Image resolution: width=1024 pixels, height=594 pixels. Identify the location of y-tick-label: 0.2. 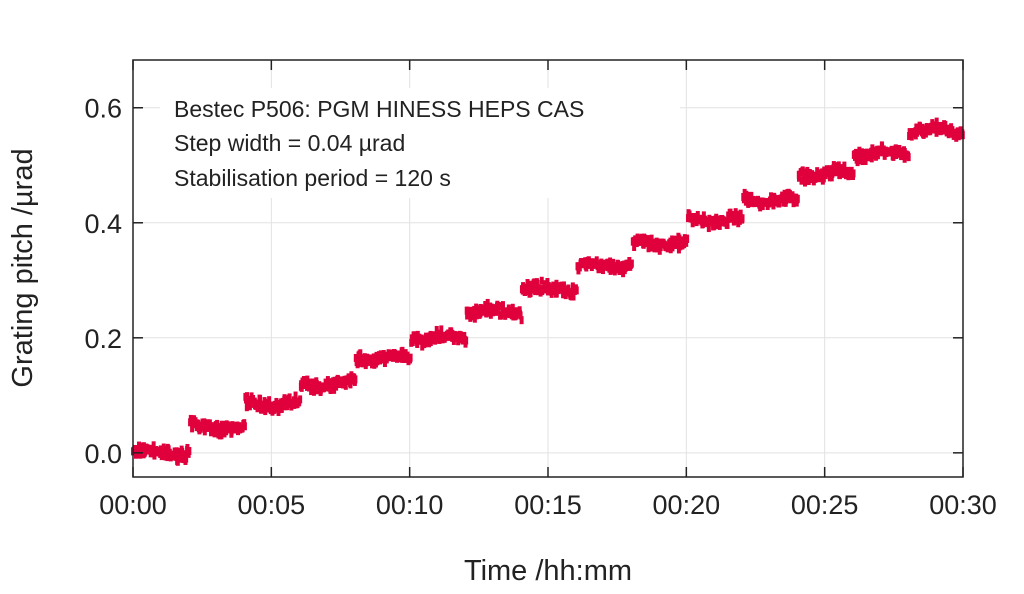
(103, 339).